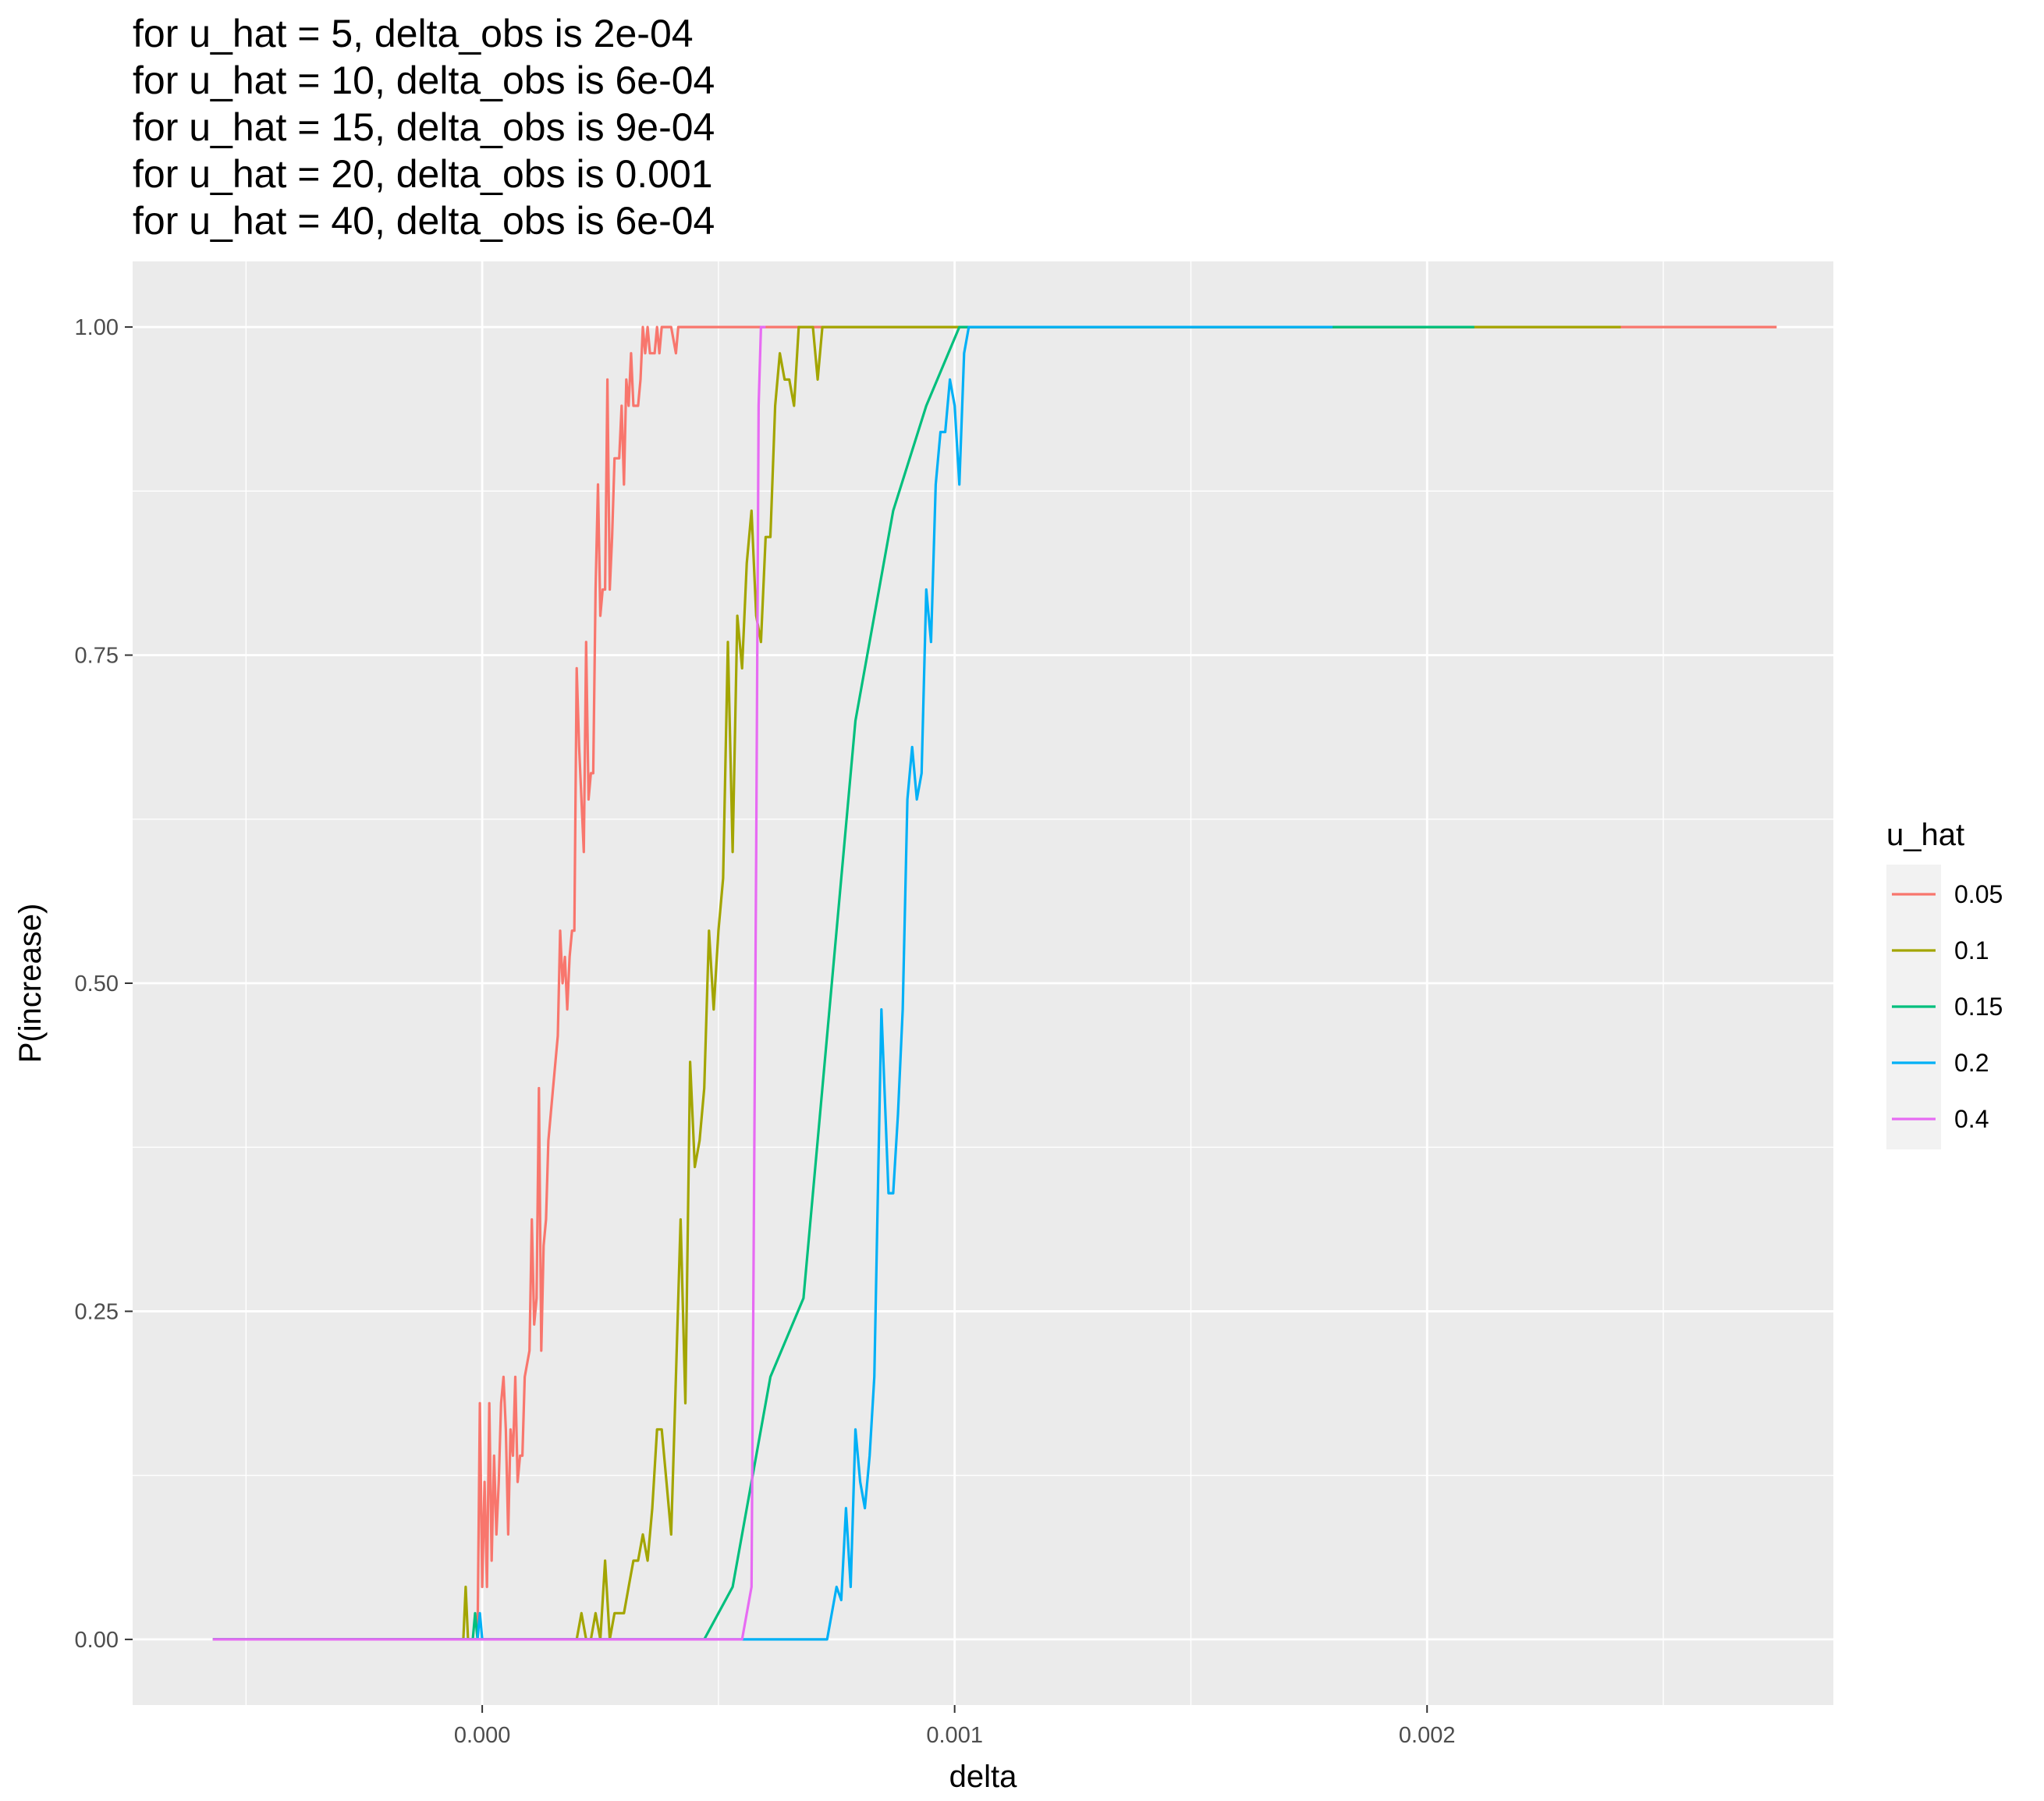 This screenshot has width=2044, height=1801. I want to click on y-tick-label: 0.75, so click(97, 656).